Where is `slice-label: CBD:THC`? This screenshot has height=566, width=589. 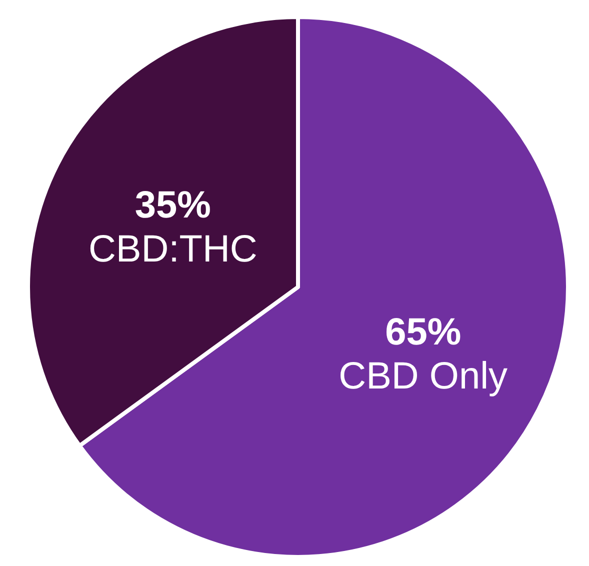
slice-label: CBD:THC is located at coordinates (173, 249).